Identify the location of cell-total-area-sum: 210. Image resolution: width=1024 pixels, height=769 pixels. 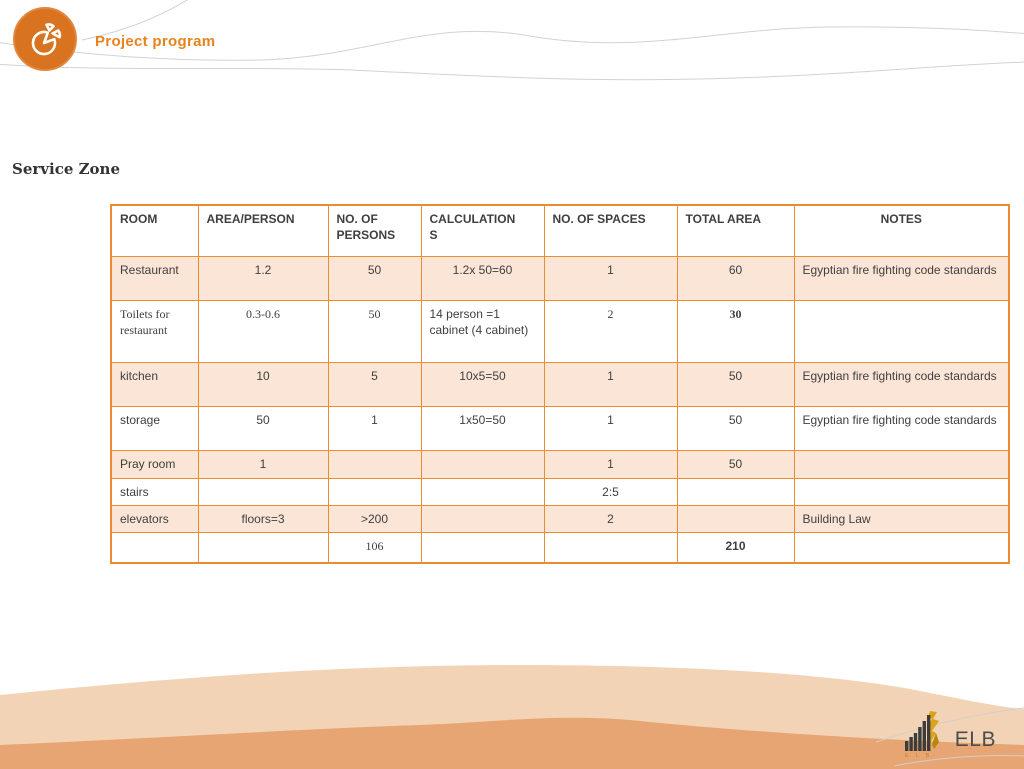
(735, 547).